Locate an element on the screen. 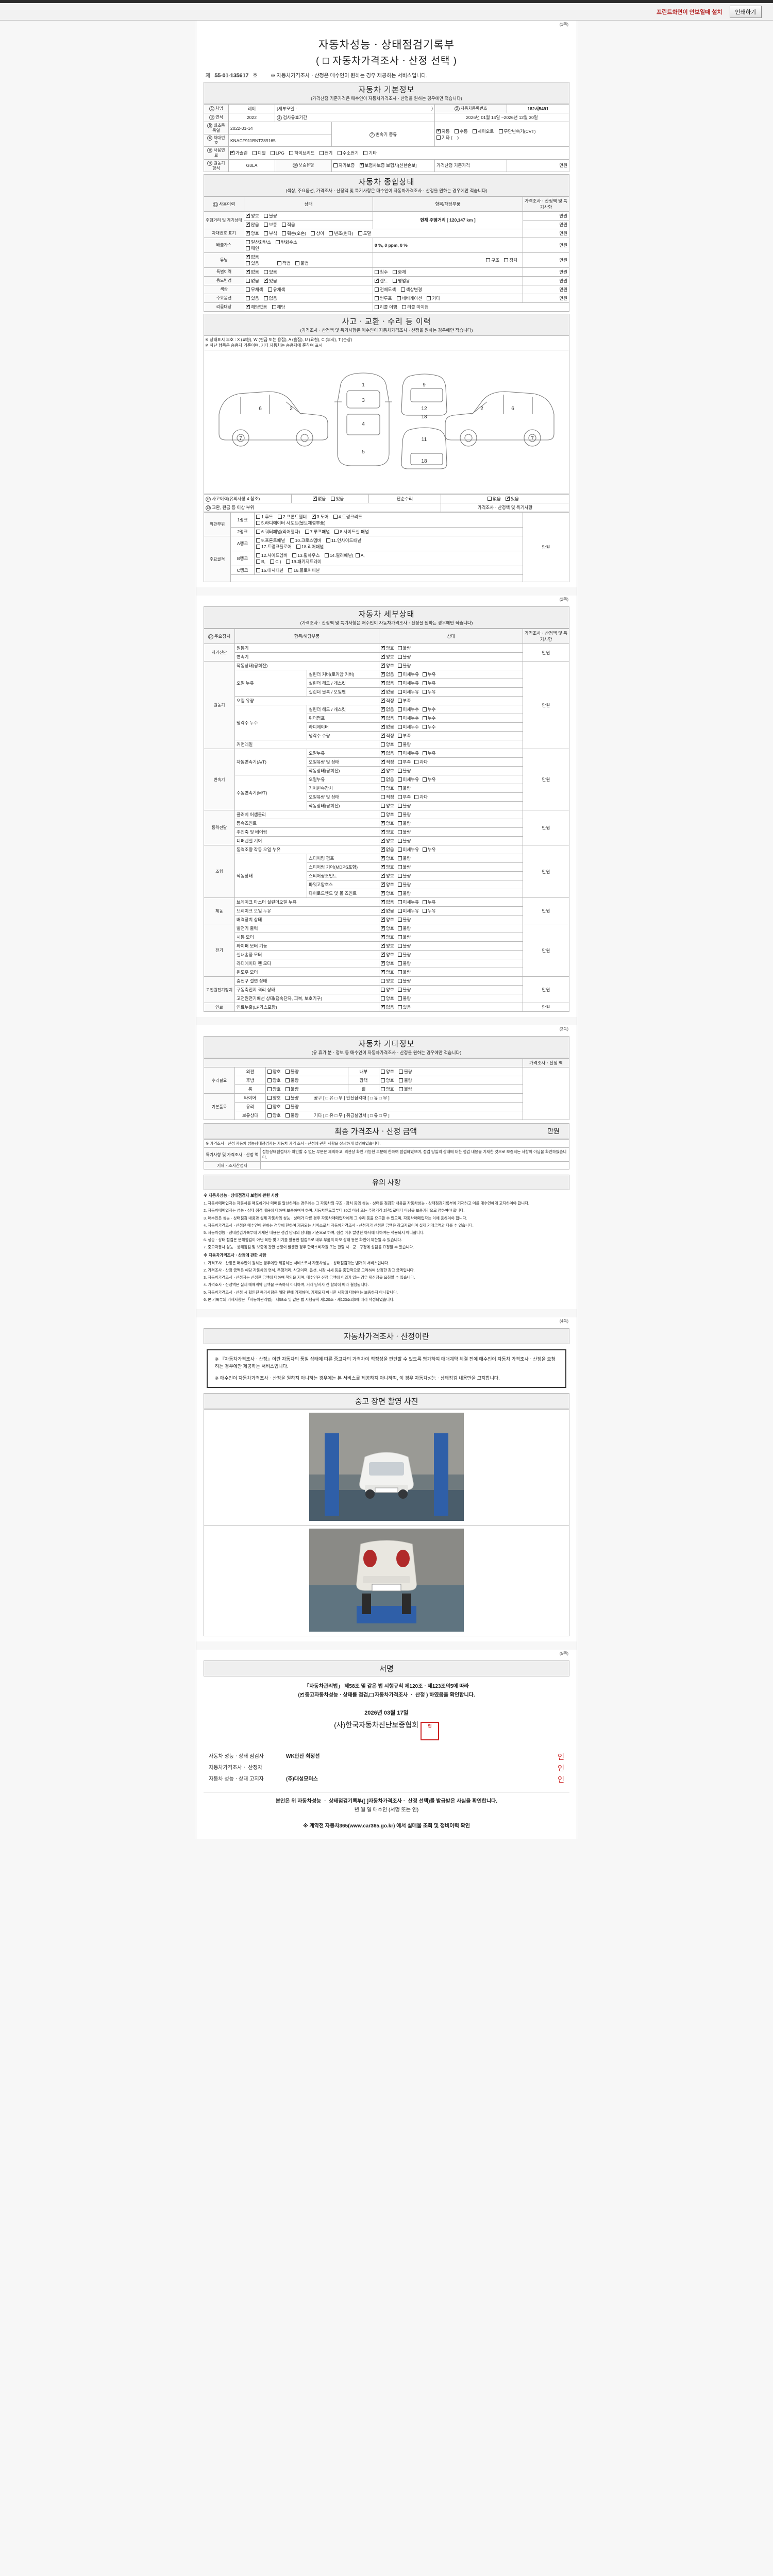 Image resolution: width=773 pixels, height=2576 pixels. transmission-opt-auto: 자동 is located at coordinates (443, 131).